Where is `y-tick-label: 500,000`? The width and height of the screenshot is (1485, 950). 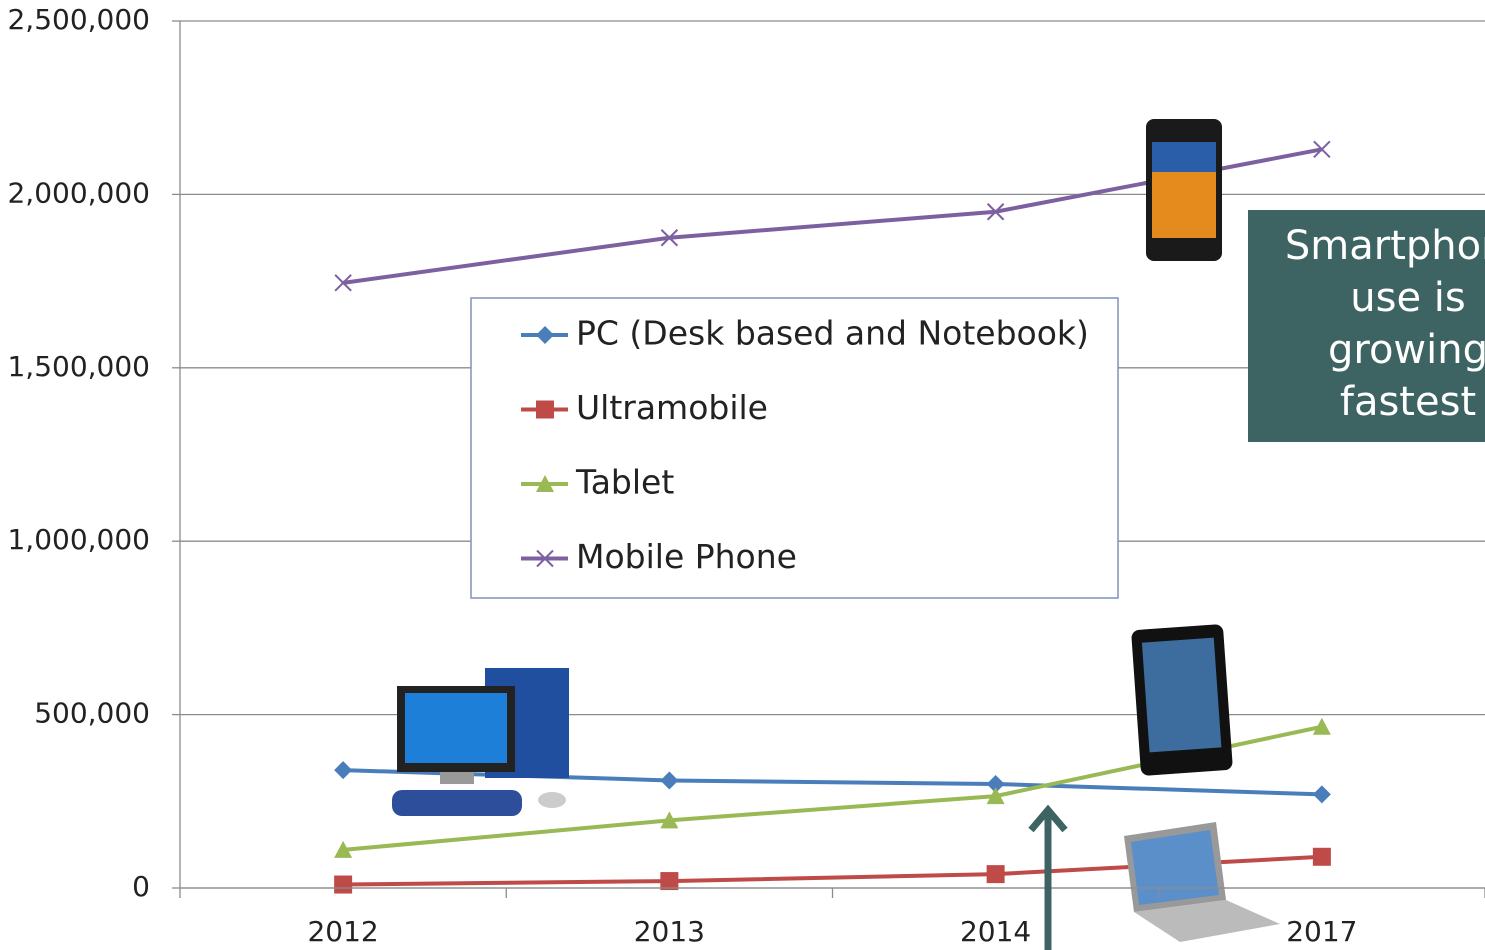 y-tick-label: 500,000 is located at coordinates (92, 713).